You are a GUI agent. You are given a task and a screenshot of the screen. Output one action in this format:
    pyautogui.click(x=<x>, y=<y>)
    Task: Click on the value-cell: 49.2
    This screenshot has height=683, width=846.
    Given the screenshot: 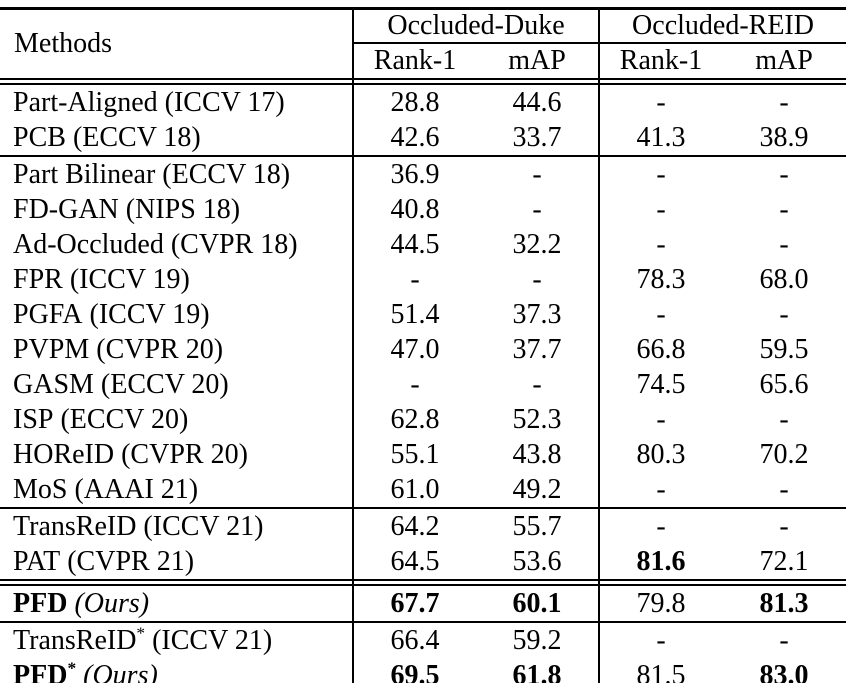 What is the action you would take?
    pyautogui.click(x=537, y=489)
    